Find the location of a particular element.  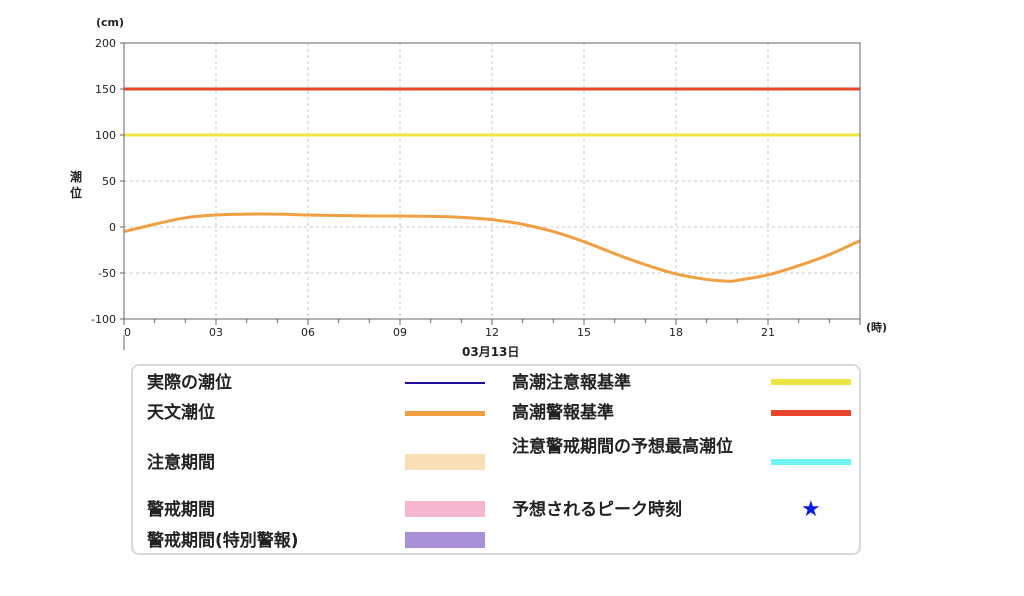

y-unit-label: (cm) is located at coordinates (110, 22).